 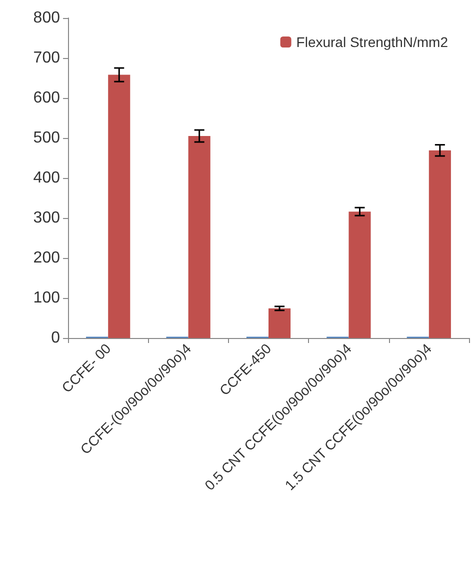 I want to click on y-tick-label: 800, so click(x=46, y=18).